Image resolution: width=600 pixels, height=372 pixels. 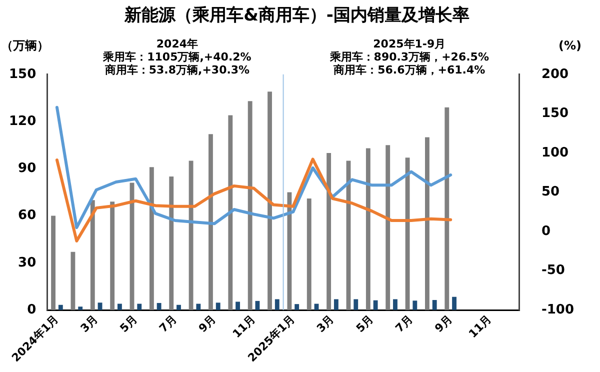 I want to click on y2-tick-label: 200, so click(x=555, y=74).